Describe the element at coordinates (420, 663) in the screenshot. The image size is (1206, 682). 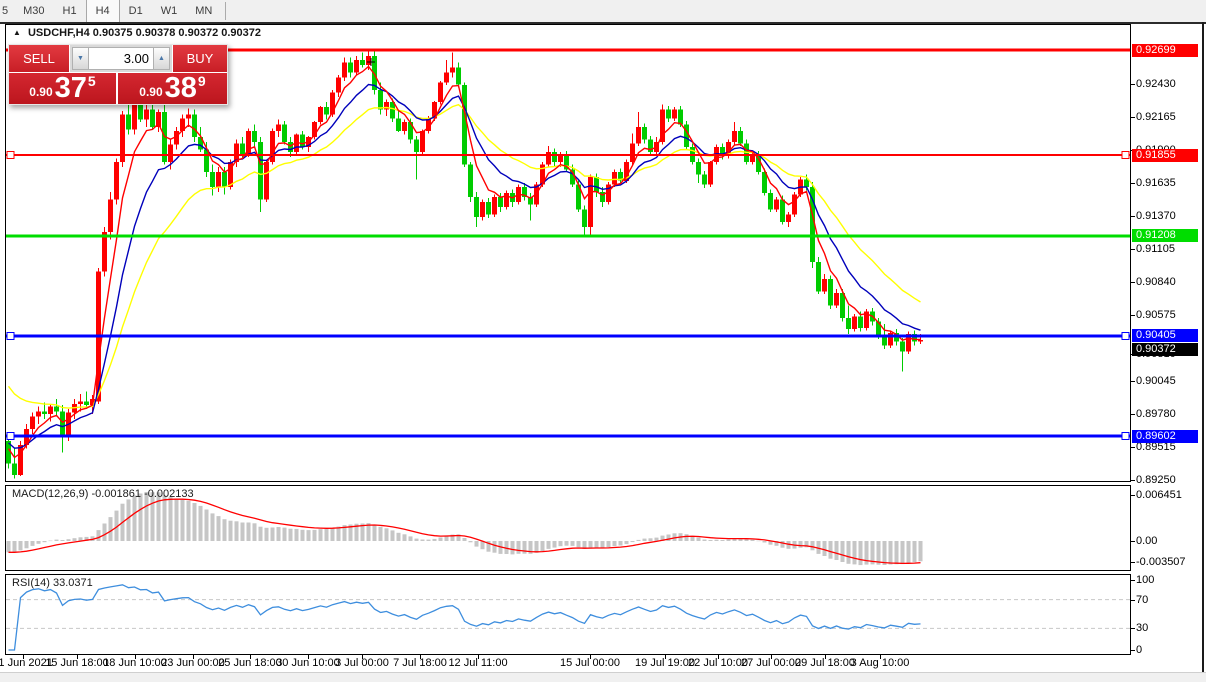
I see `x-axis-label: 7 Jul 18:00` at that location.